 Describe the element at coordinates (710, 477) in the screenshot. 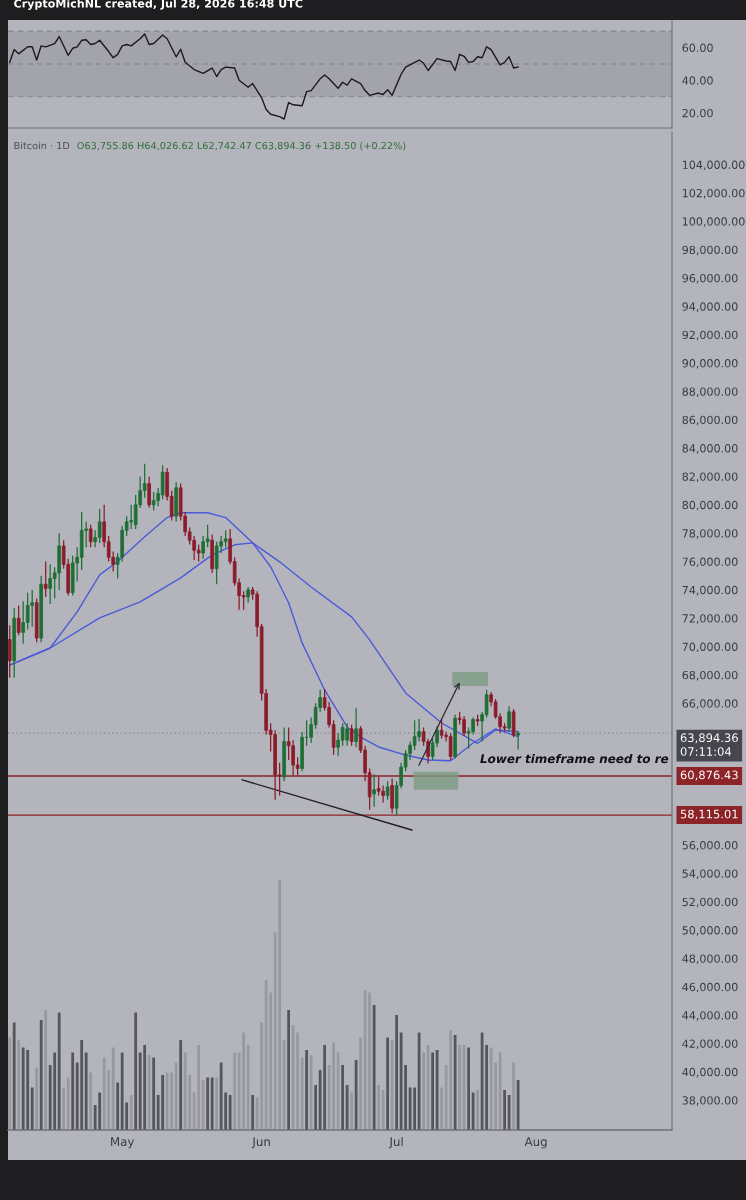

I see `y-tick-label: 82,000.00` at that location.